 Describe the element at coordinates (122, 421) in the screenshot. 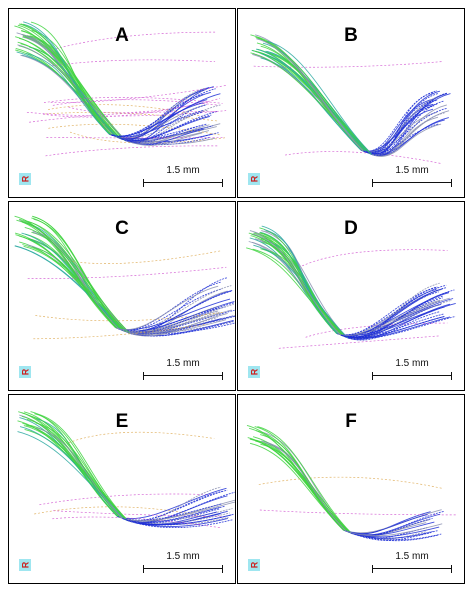

I see `panel-label-e: E` at that location.